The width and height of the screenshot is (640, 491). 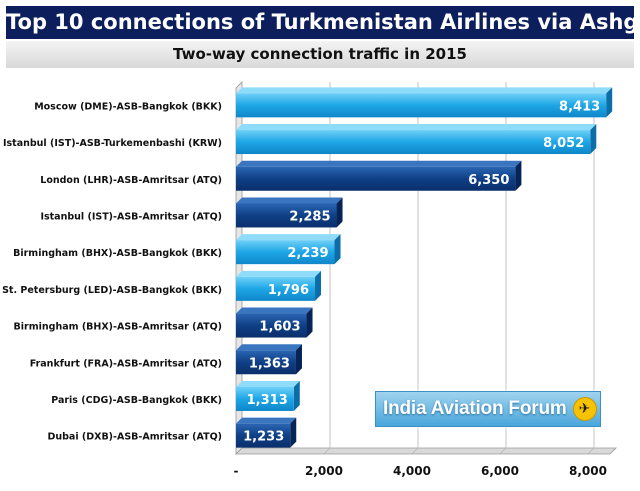 What do you see at coordinates (131, 180) in the screenshot?
I see `category-label: London (LHR)-ASB-Amritsar (ATQ)` at bounding box center [131, 180].